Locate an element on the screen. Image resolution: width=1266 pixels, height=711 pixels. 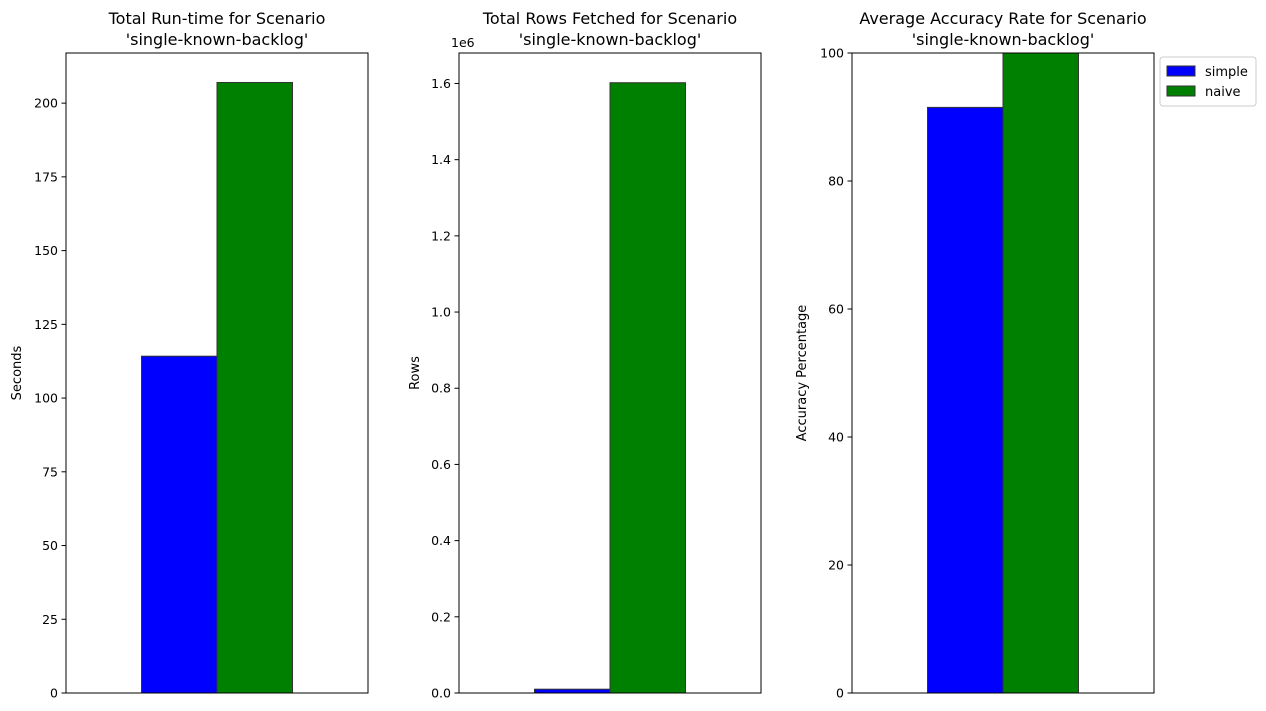
y-tick-label-chart-3: 0 is located at coordinates (840, 693).